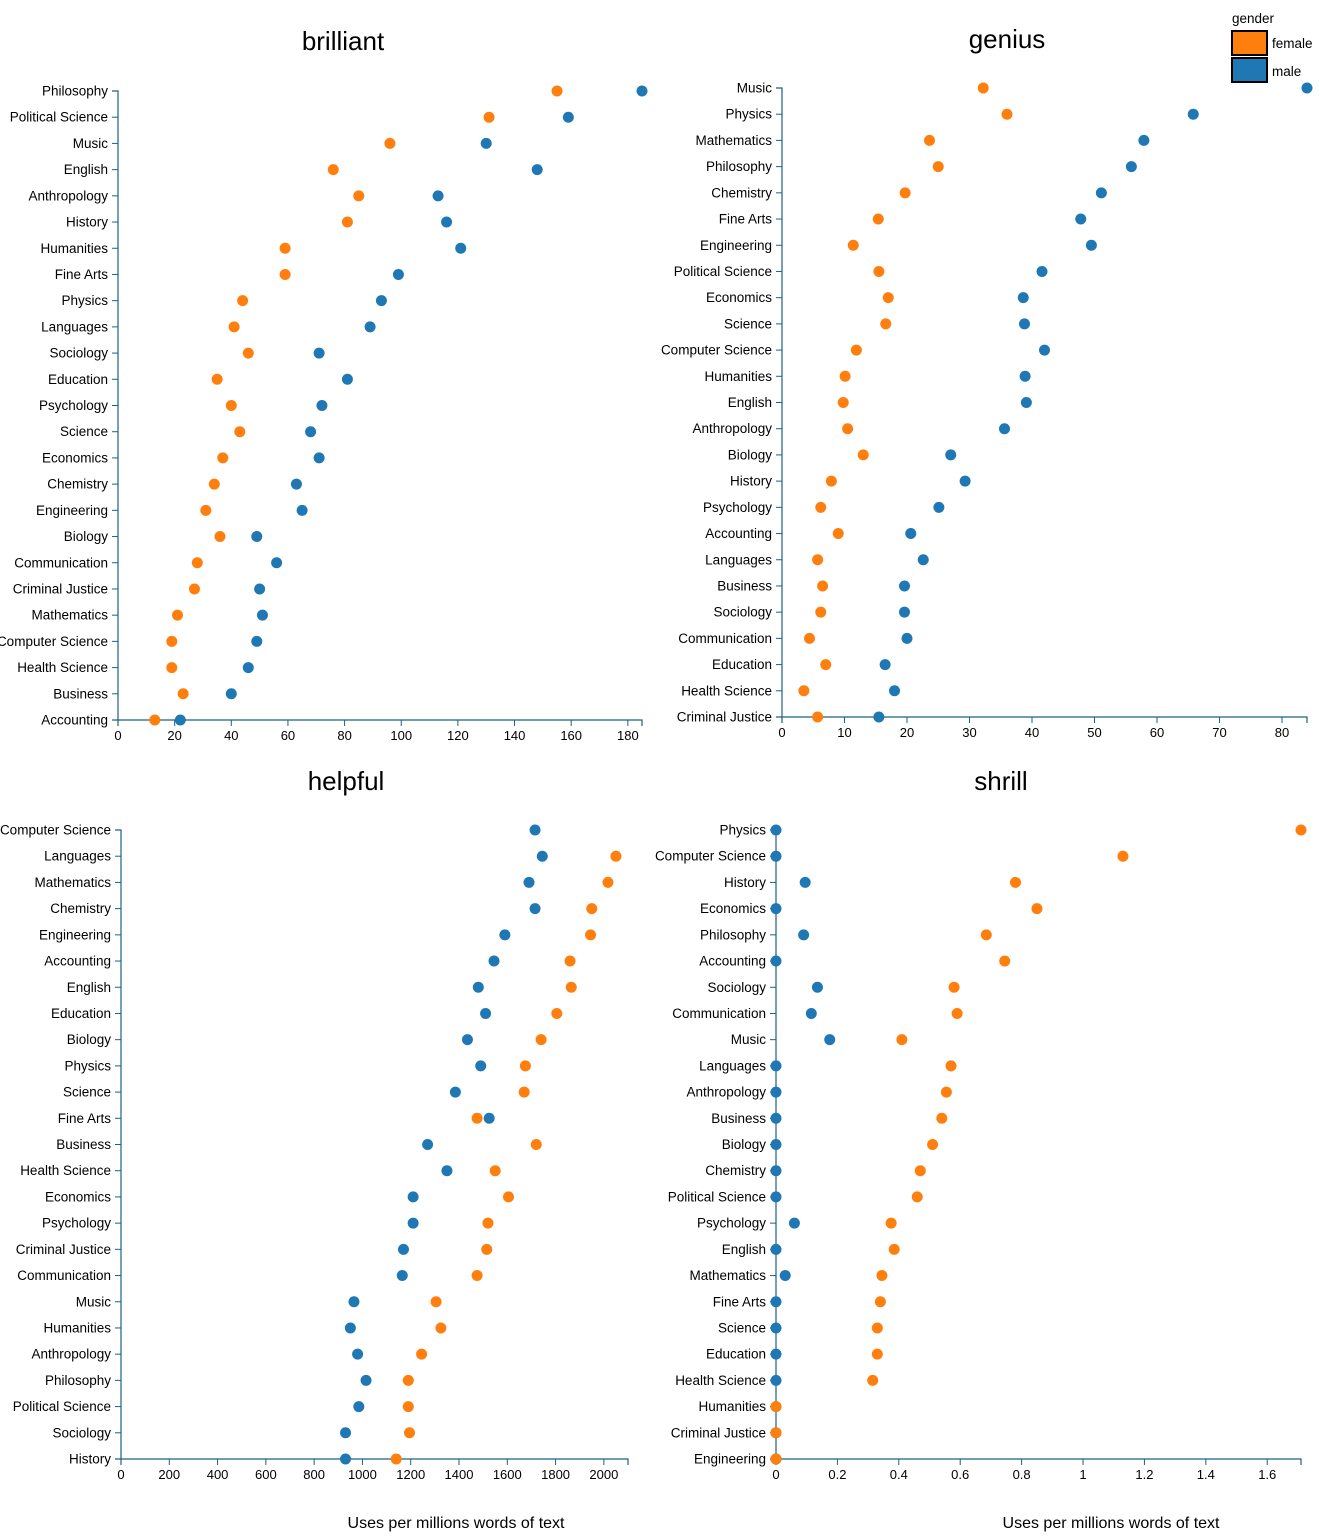 The width and height of the screenshot is (1320, 1540). What do you see at coordinates (735, 1170) in the screenshot?
I see `category-label: Chemistry` at bounding box center [735, 1170].